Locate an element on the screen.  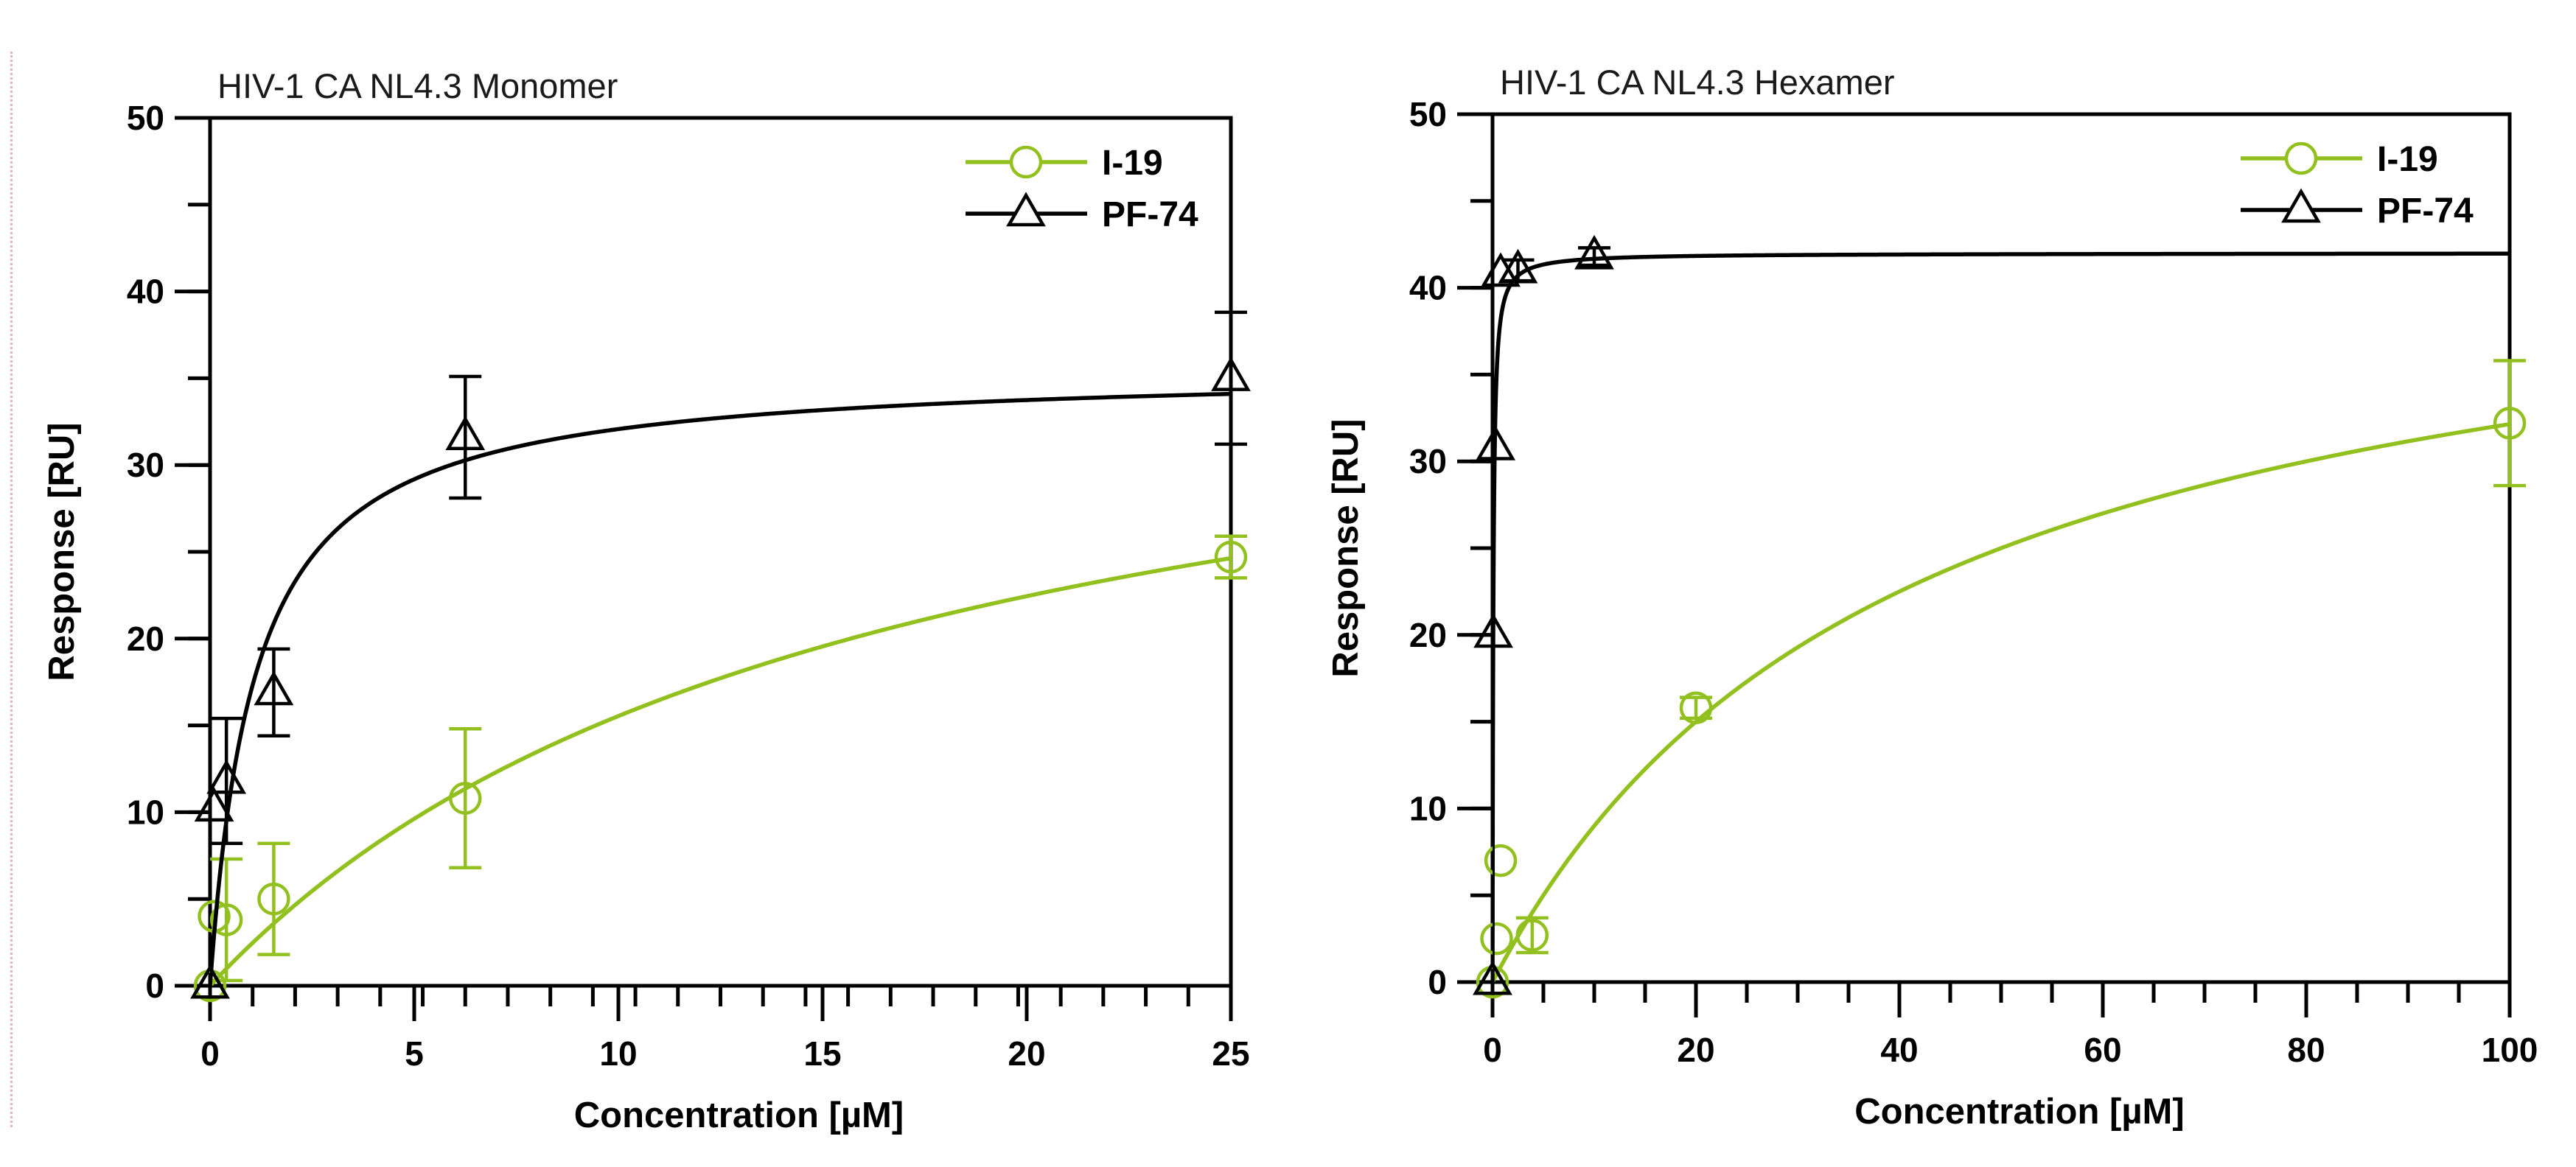
x-tick-label: 80 is located at coordinates (2306, 1050).